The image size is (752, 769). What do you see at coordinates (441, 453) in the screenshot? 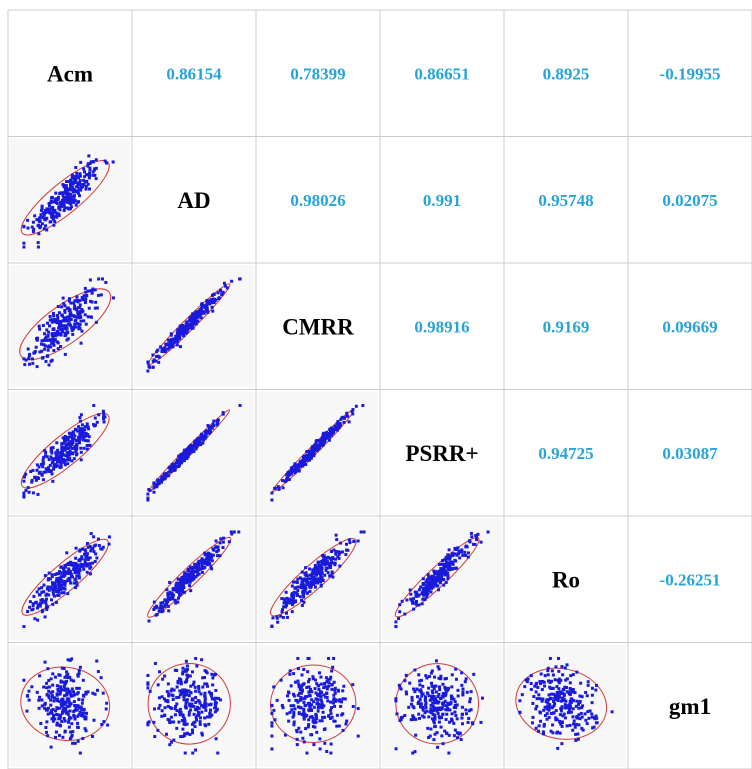
I see `variable-label: PSRR+` at bounding box center [441, 453].